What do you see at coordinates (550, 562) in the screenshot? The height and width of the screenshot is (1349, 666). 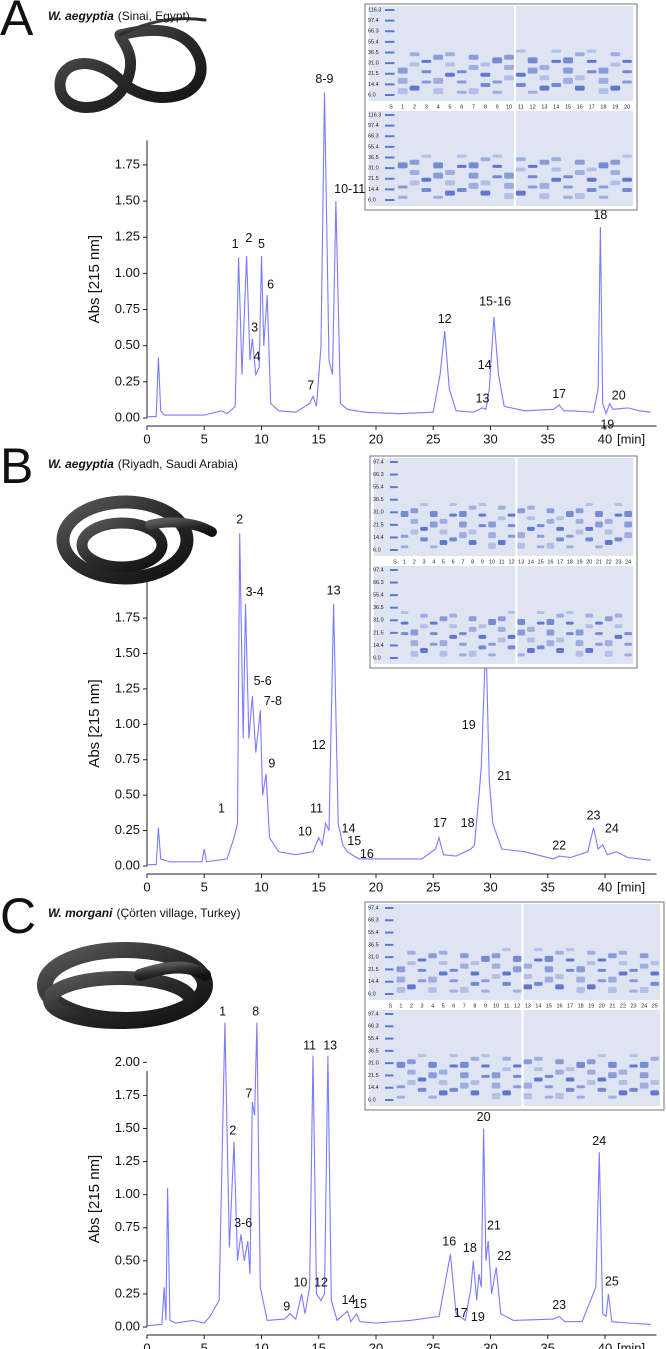 I see `gel-lane-label: 16` at bounding box center [550, 562].